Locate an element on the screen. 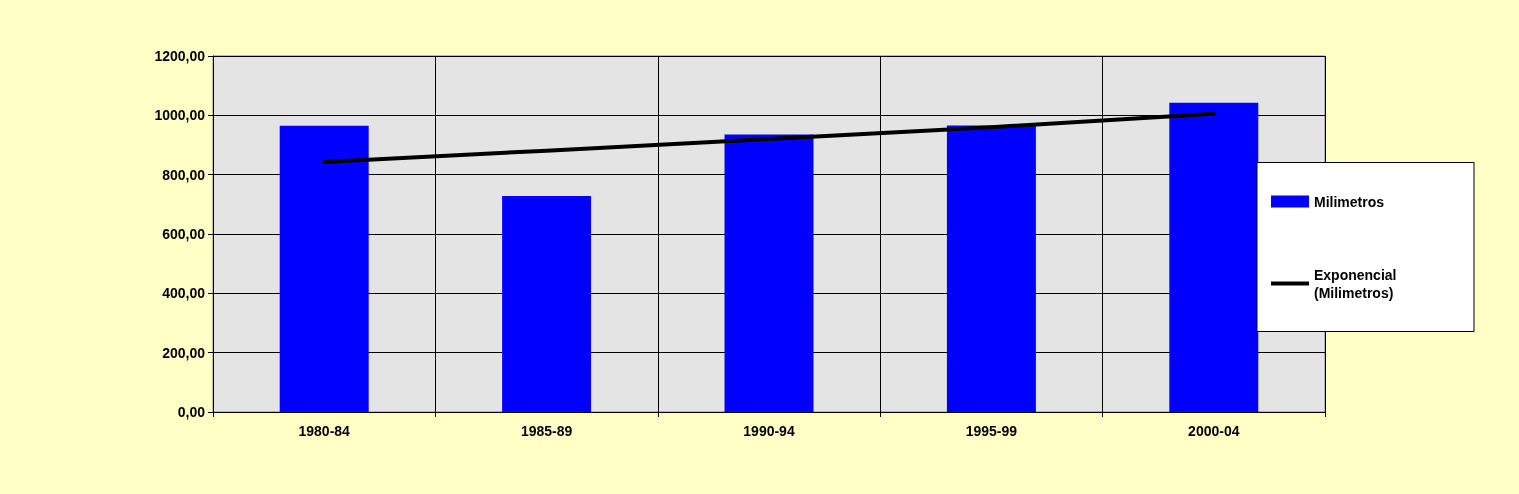 The image size is (1519, 494). y-tick-label: 400,00 is located at coordinates (184, 293).